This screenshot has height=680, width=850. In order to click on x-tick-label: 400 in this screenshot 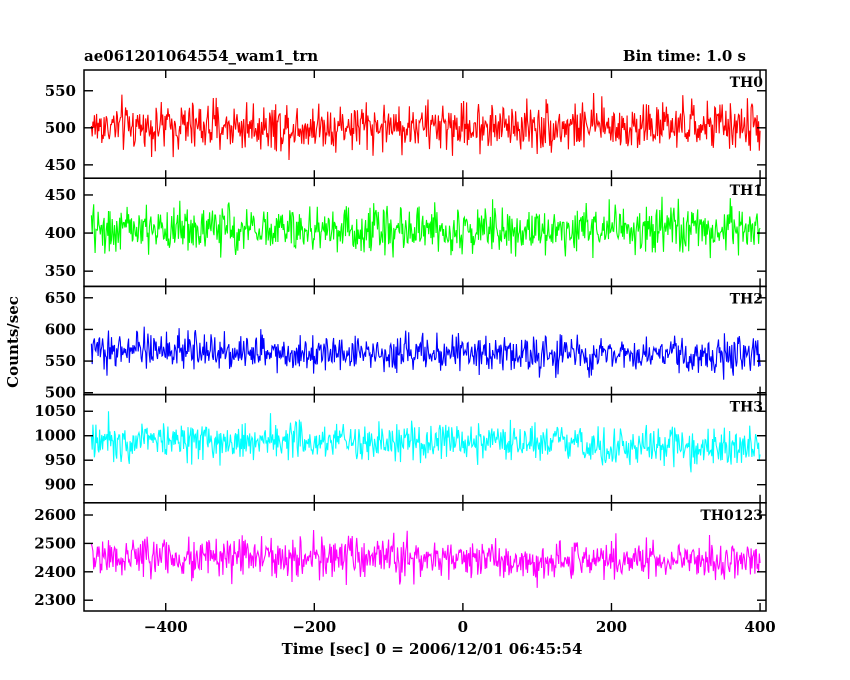, I will do `click(759, 627)`.